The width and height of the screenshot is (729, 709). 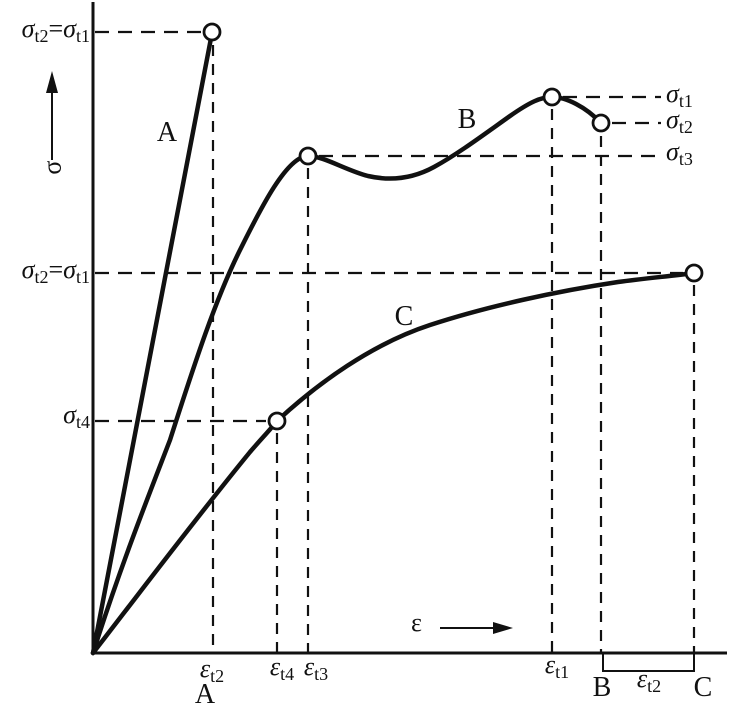 I want to click on label-eps-t1: εt1, so click(x=556, y=665).